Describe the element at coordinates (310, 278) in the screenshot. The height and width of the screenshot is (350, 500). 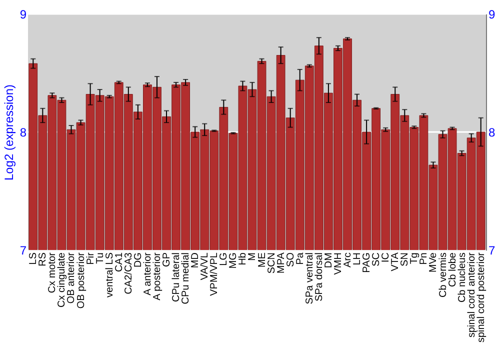
I see `x-tick-label: SPa ventral` at that location.